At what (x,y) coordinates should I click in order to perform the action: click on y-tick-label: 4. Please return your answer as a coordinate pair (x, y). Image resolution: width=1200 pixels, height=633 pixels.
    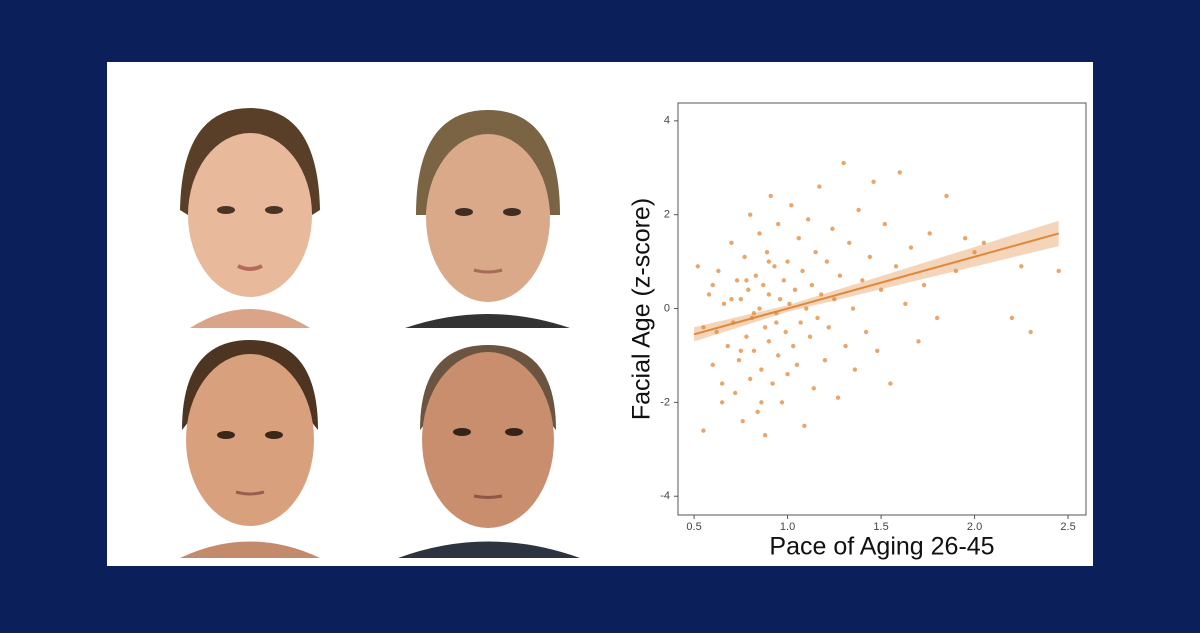
    Looking at the image, I should click on (667, 121).